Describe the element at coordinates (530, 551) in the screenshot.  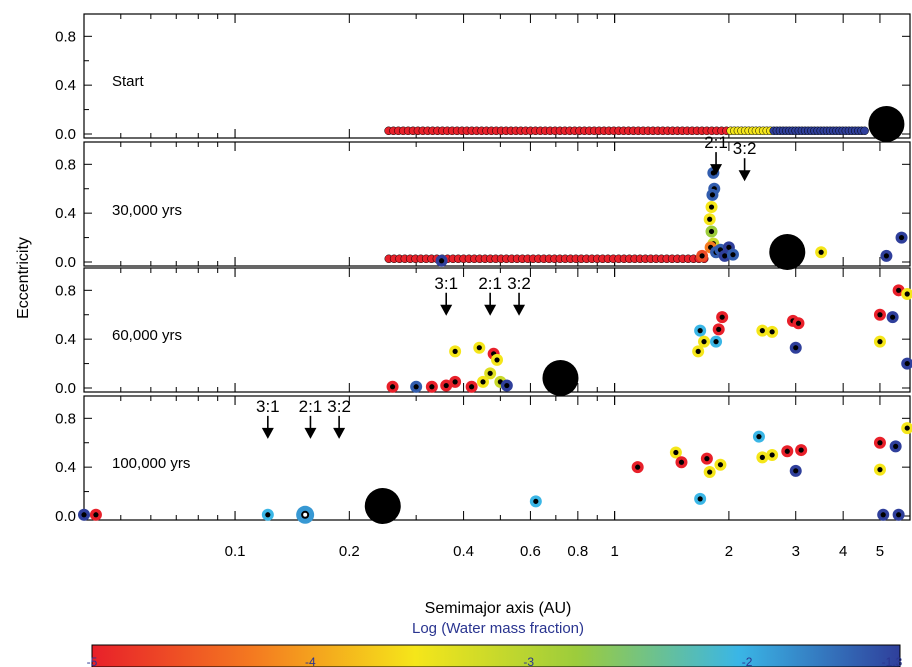
I see `x-tick-label: 0.6` at that location.